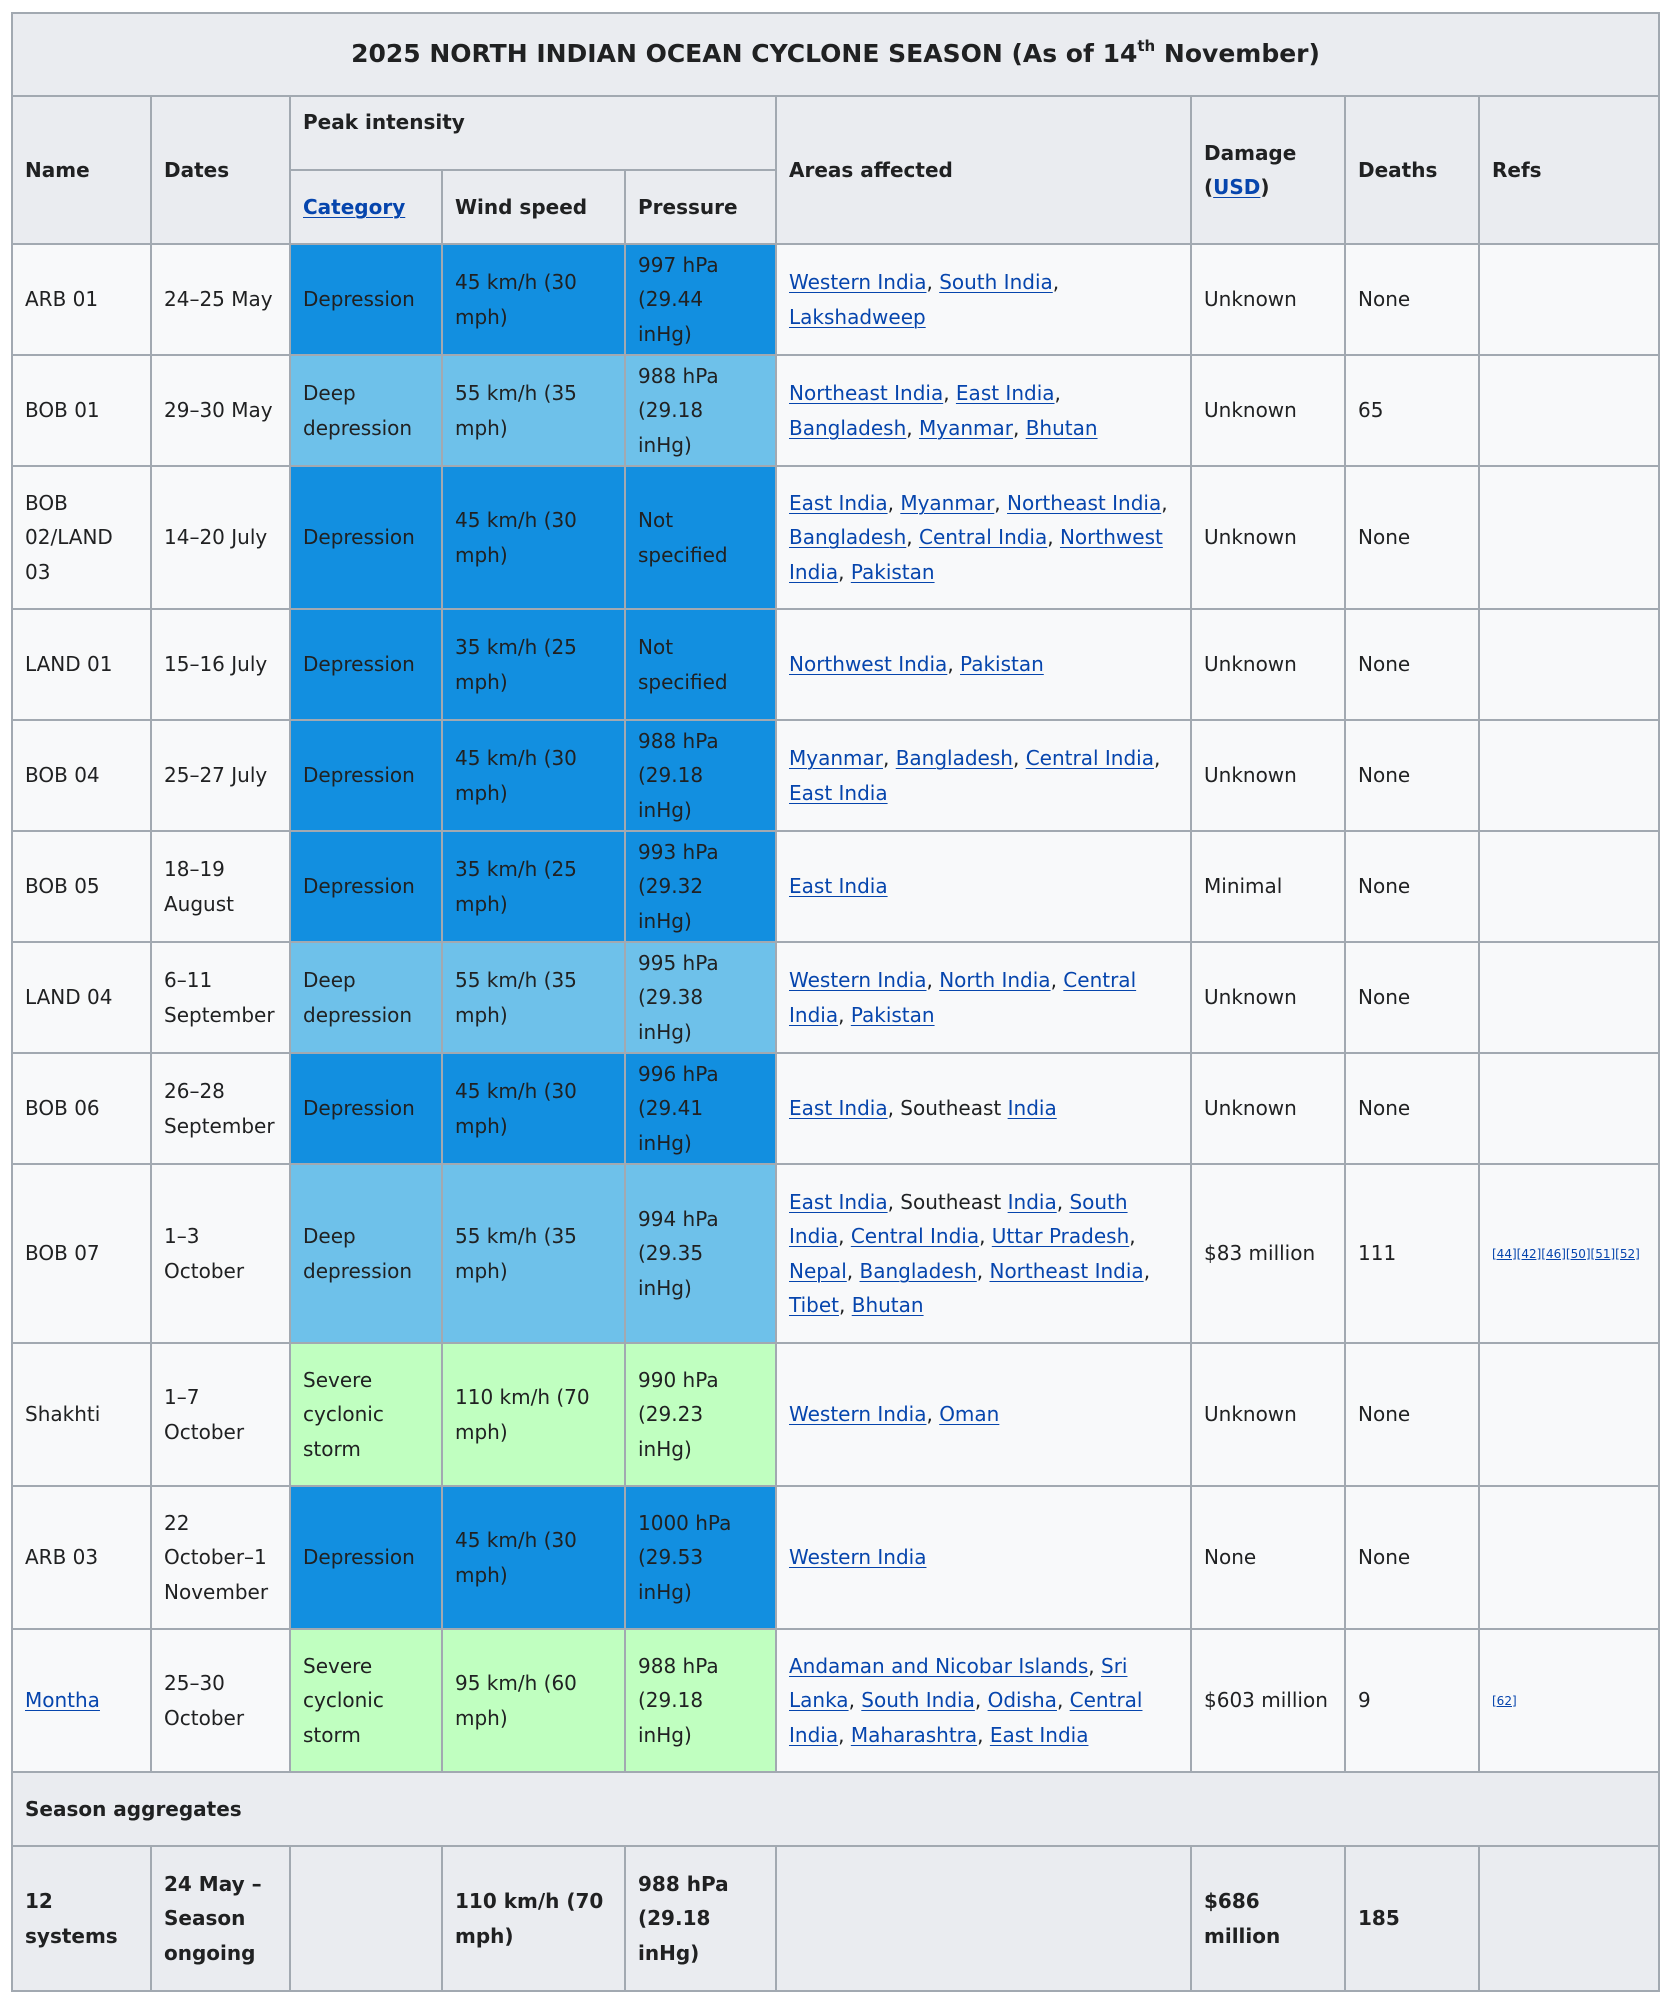  What do you see at coordinates (81, 664) in the screenshot?
I see `storm-name: LAND 01` at bounding box center [81, 664].